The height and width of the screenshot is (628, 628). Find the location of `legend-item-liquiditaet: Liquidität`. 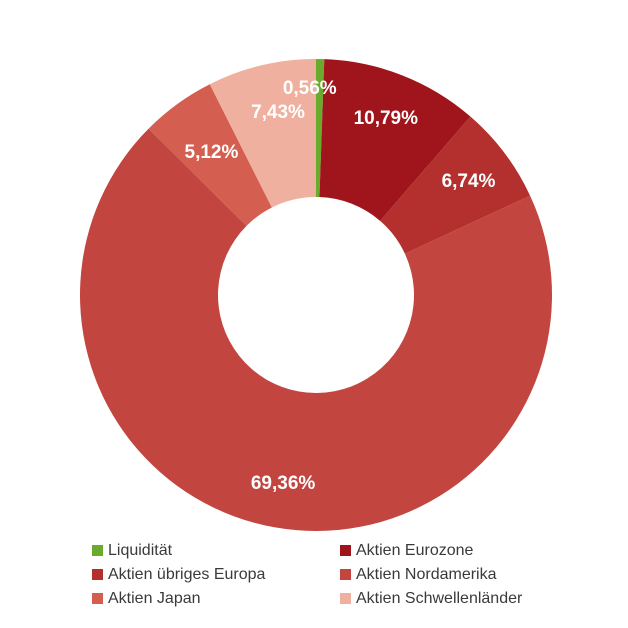

legend-item-liquiditaet: Liquidität is located at coordinates (216, 550).